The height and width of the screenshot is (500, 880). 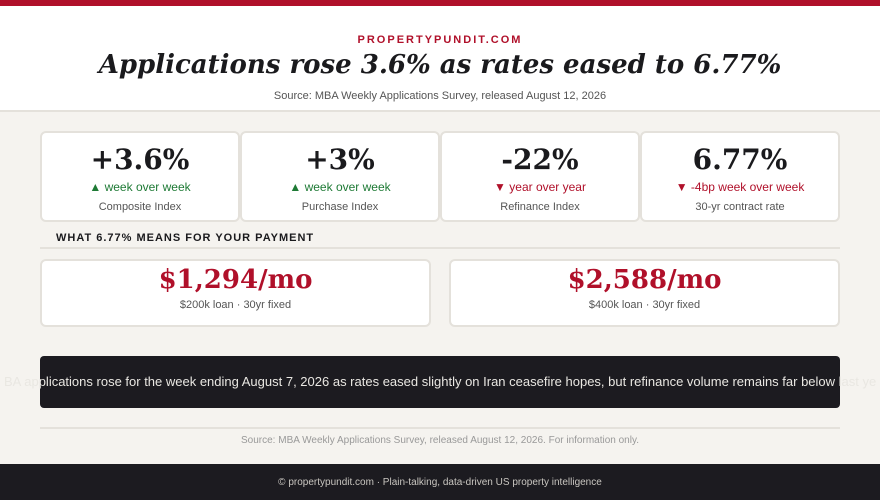 I want to click on stat-label: 30-yr contract rate, so click(x=740, y=207).